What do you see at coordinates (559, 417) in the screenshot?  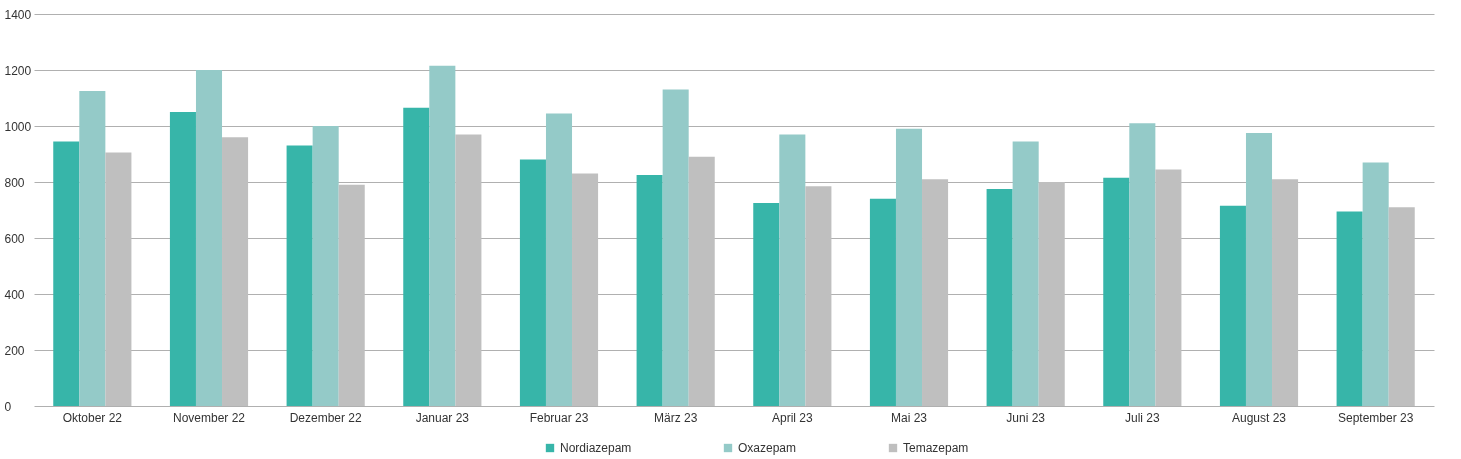 I see `x-tick-label: Februar 23` at bounding box center [559, 417].